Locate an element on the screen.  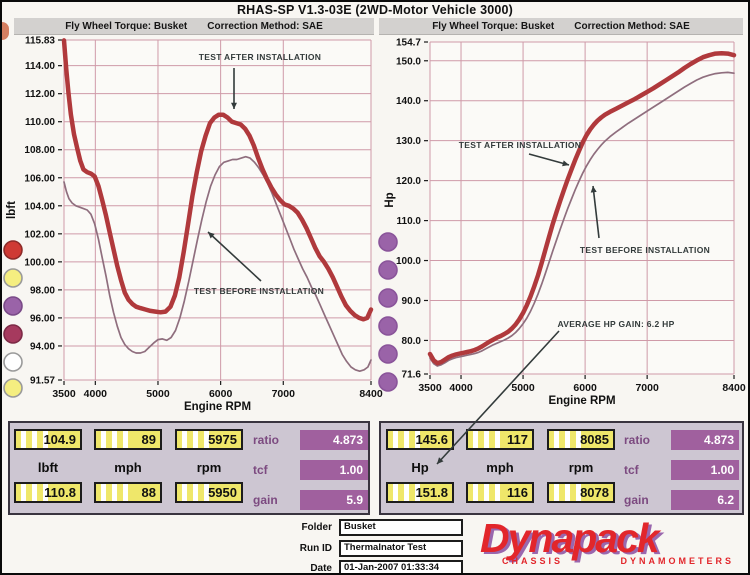
y-tick-label: 80.0 is located at coordinates (412, 341).